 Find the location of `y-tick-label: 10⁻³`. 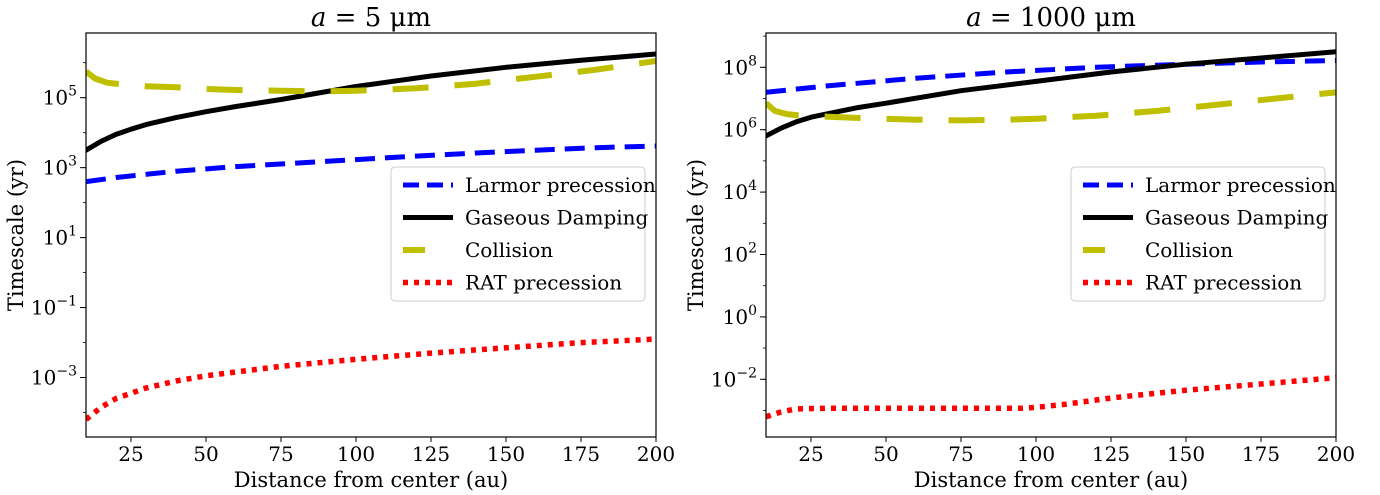

y-tick-label: 10⁻³ is located at coordinates (54, 377).